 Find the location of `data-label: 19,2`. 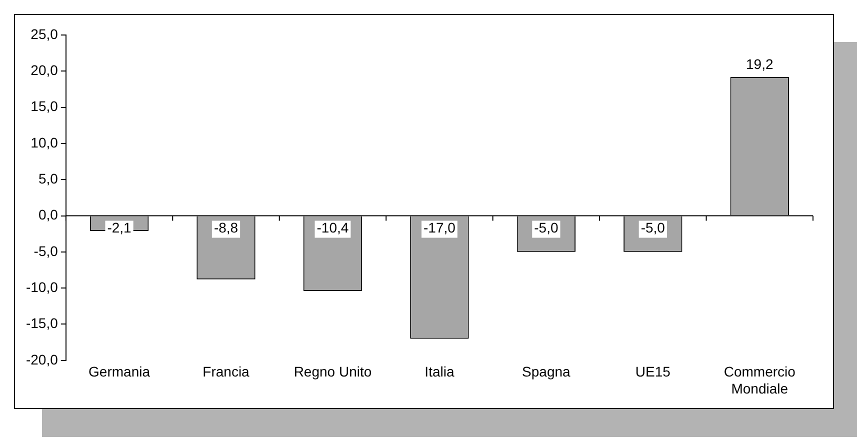

data-label: 19,2 is located at coordinates (760, 64).